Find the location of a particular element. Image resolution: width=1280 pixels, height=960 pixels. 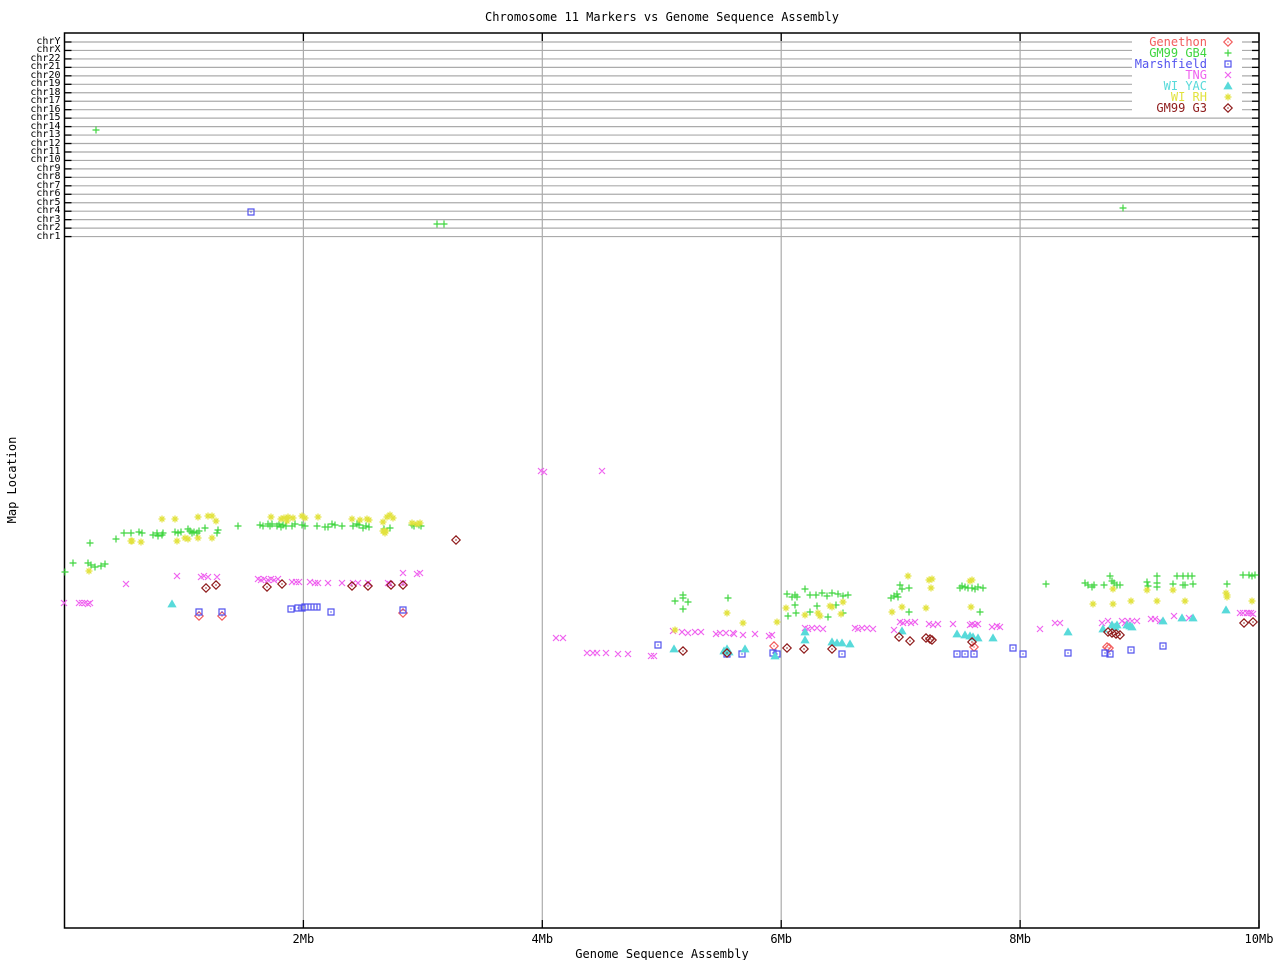

x-tick-label-2Mb: 2Mb is located at coordinates (303, 939).